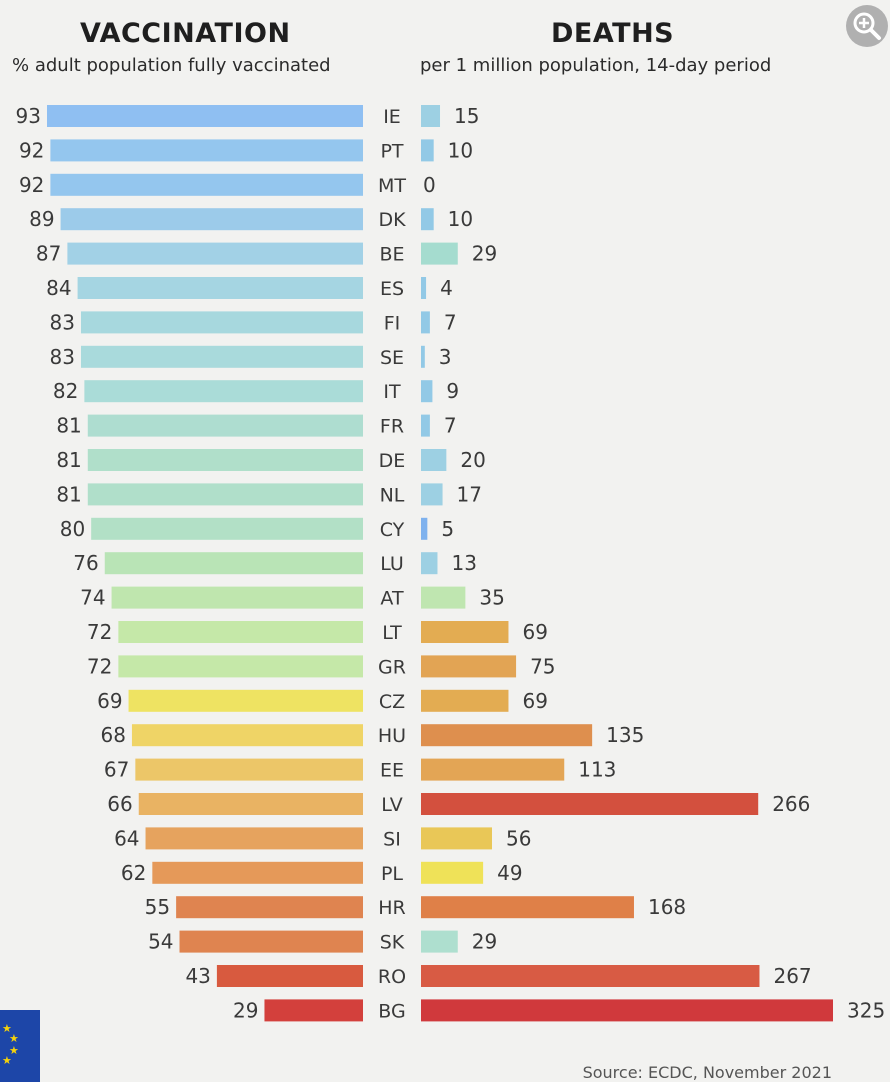 Image resolution: width=890 pixels, height=1082 pixels. What do you see at coordinates (392, 323) in the screenshot?
I see `country-label-fi: FI` at bounding box center [392, 323].